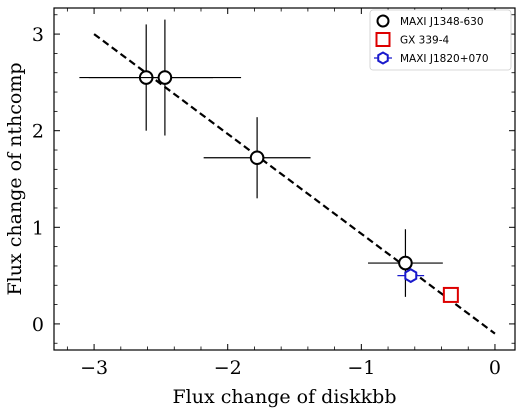 Image resolution: width=520 pixels, height=411 pixels. I want to click on y-tick-label: 2, so click(38, 132).